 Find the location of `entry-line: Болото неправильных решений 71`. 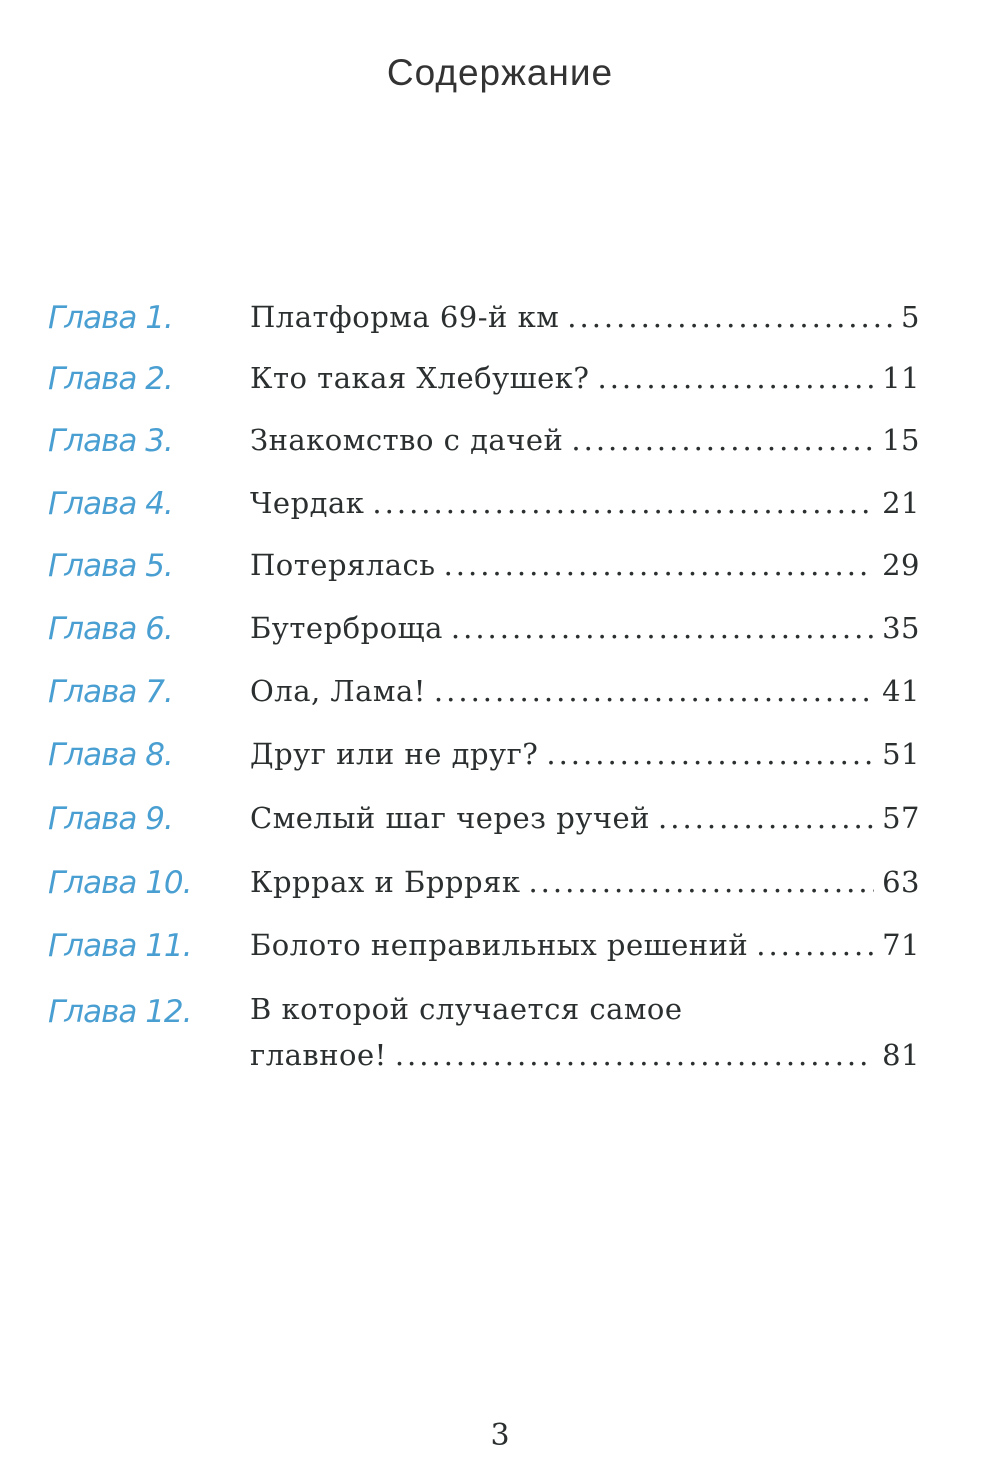

entry-line: Болото неправильных решений 71 is located at coordinates (585, 945).